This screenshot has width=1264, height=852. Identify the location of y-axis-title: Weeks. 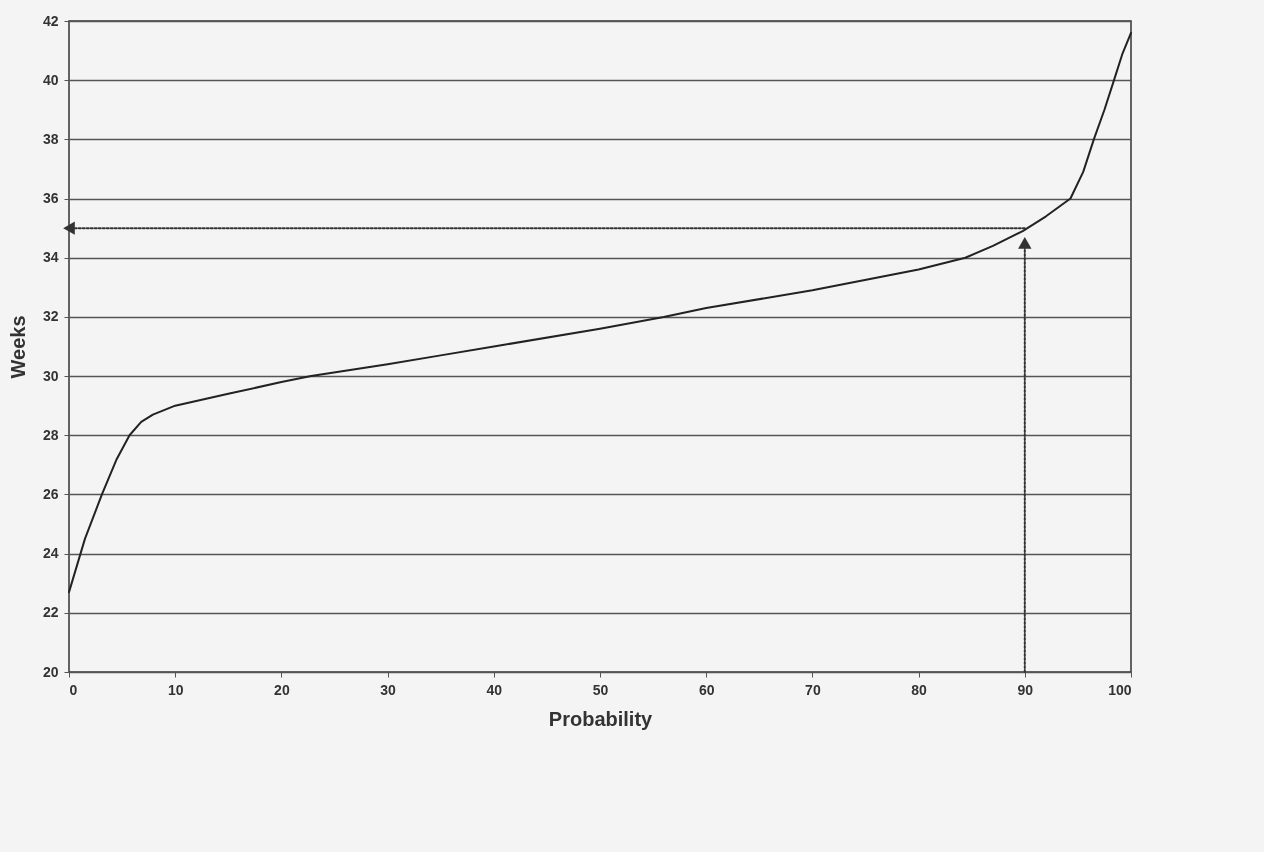
(17, 347).